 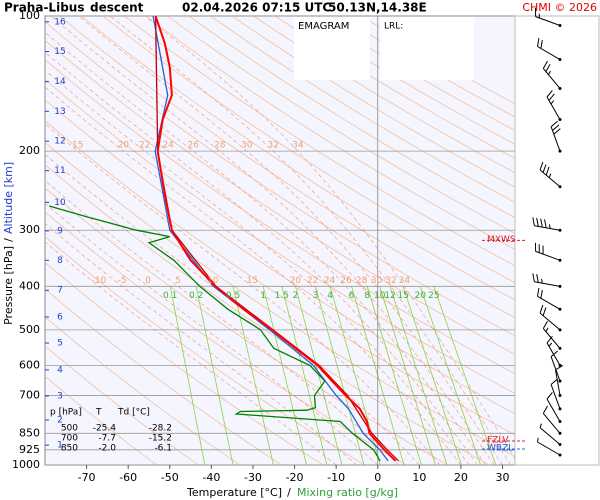 I want to click on table-header: Td [°C], so click(x=133, y=413).